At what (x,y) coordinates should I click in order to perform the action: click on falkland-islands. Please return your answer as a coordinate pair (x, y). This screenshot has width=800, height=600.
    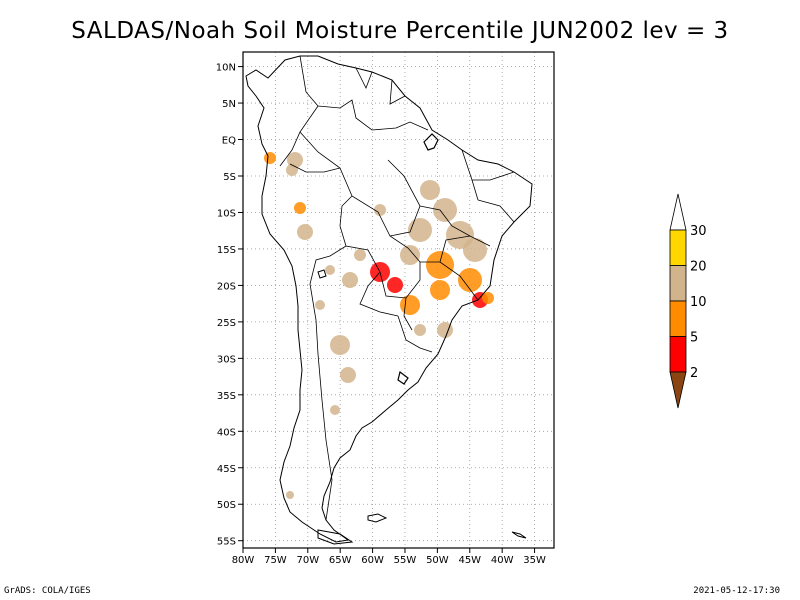
    Looking at the image, I should click on (377, 518).